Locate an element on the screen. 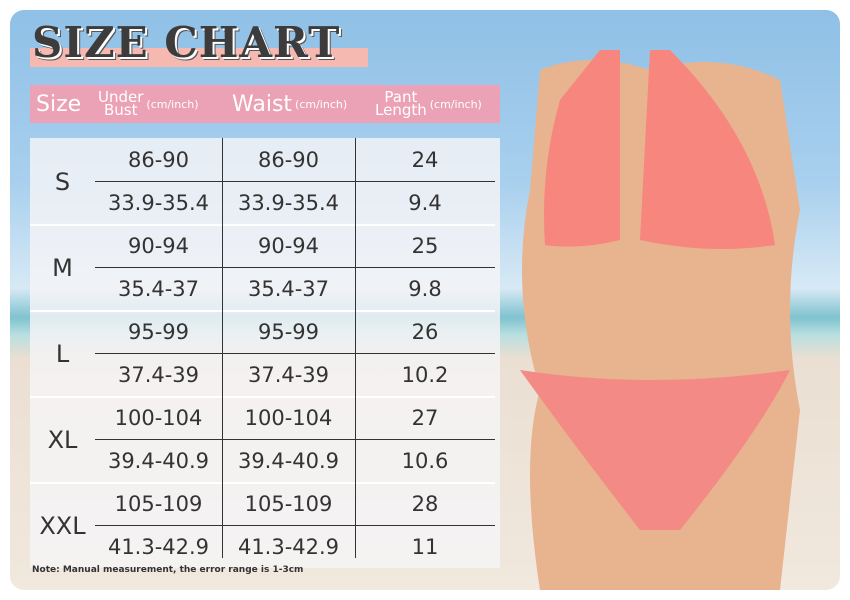 This screenshot has width=850, height=600. table-cell-inch: 11 is located at coordinates (425, 547).